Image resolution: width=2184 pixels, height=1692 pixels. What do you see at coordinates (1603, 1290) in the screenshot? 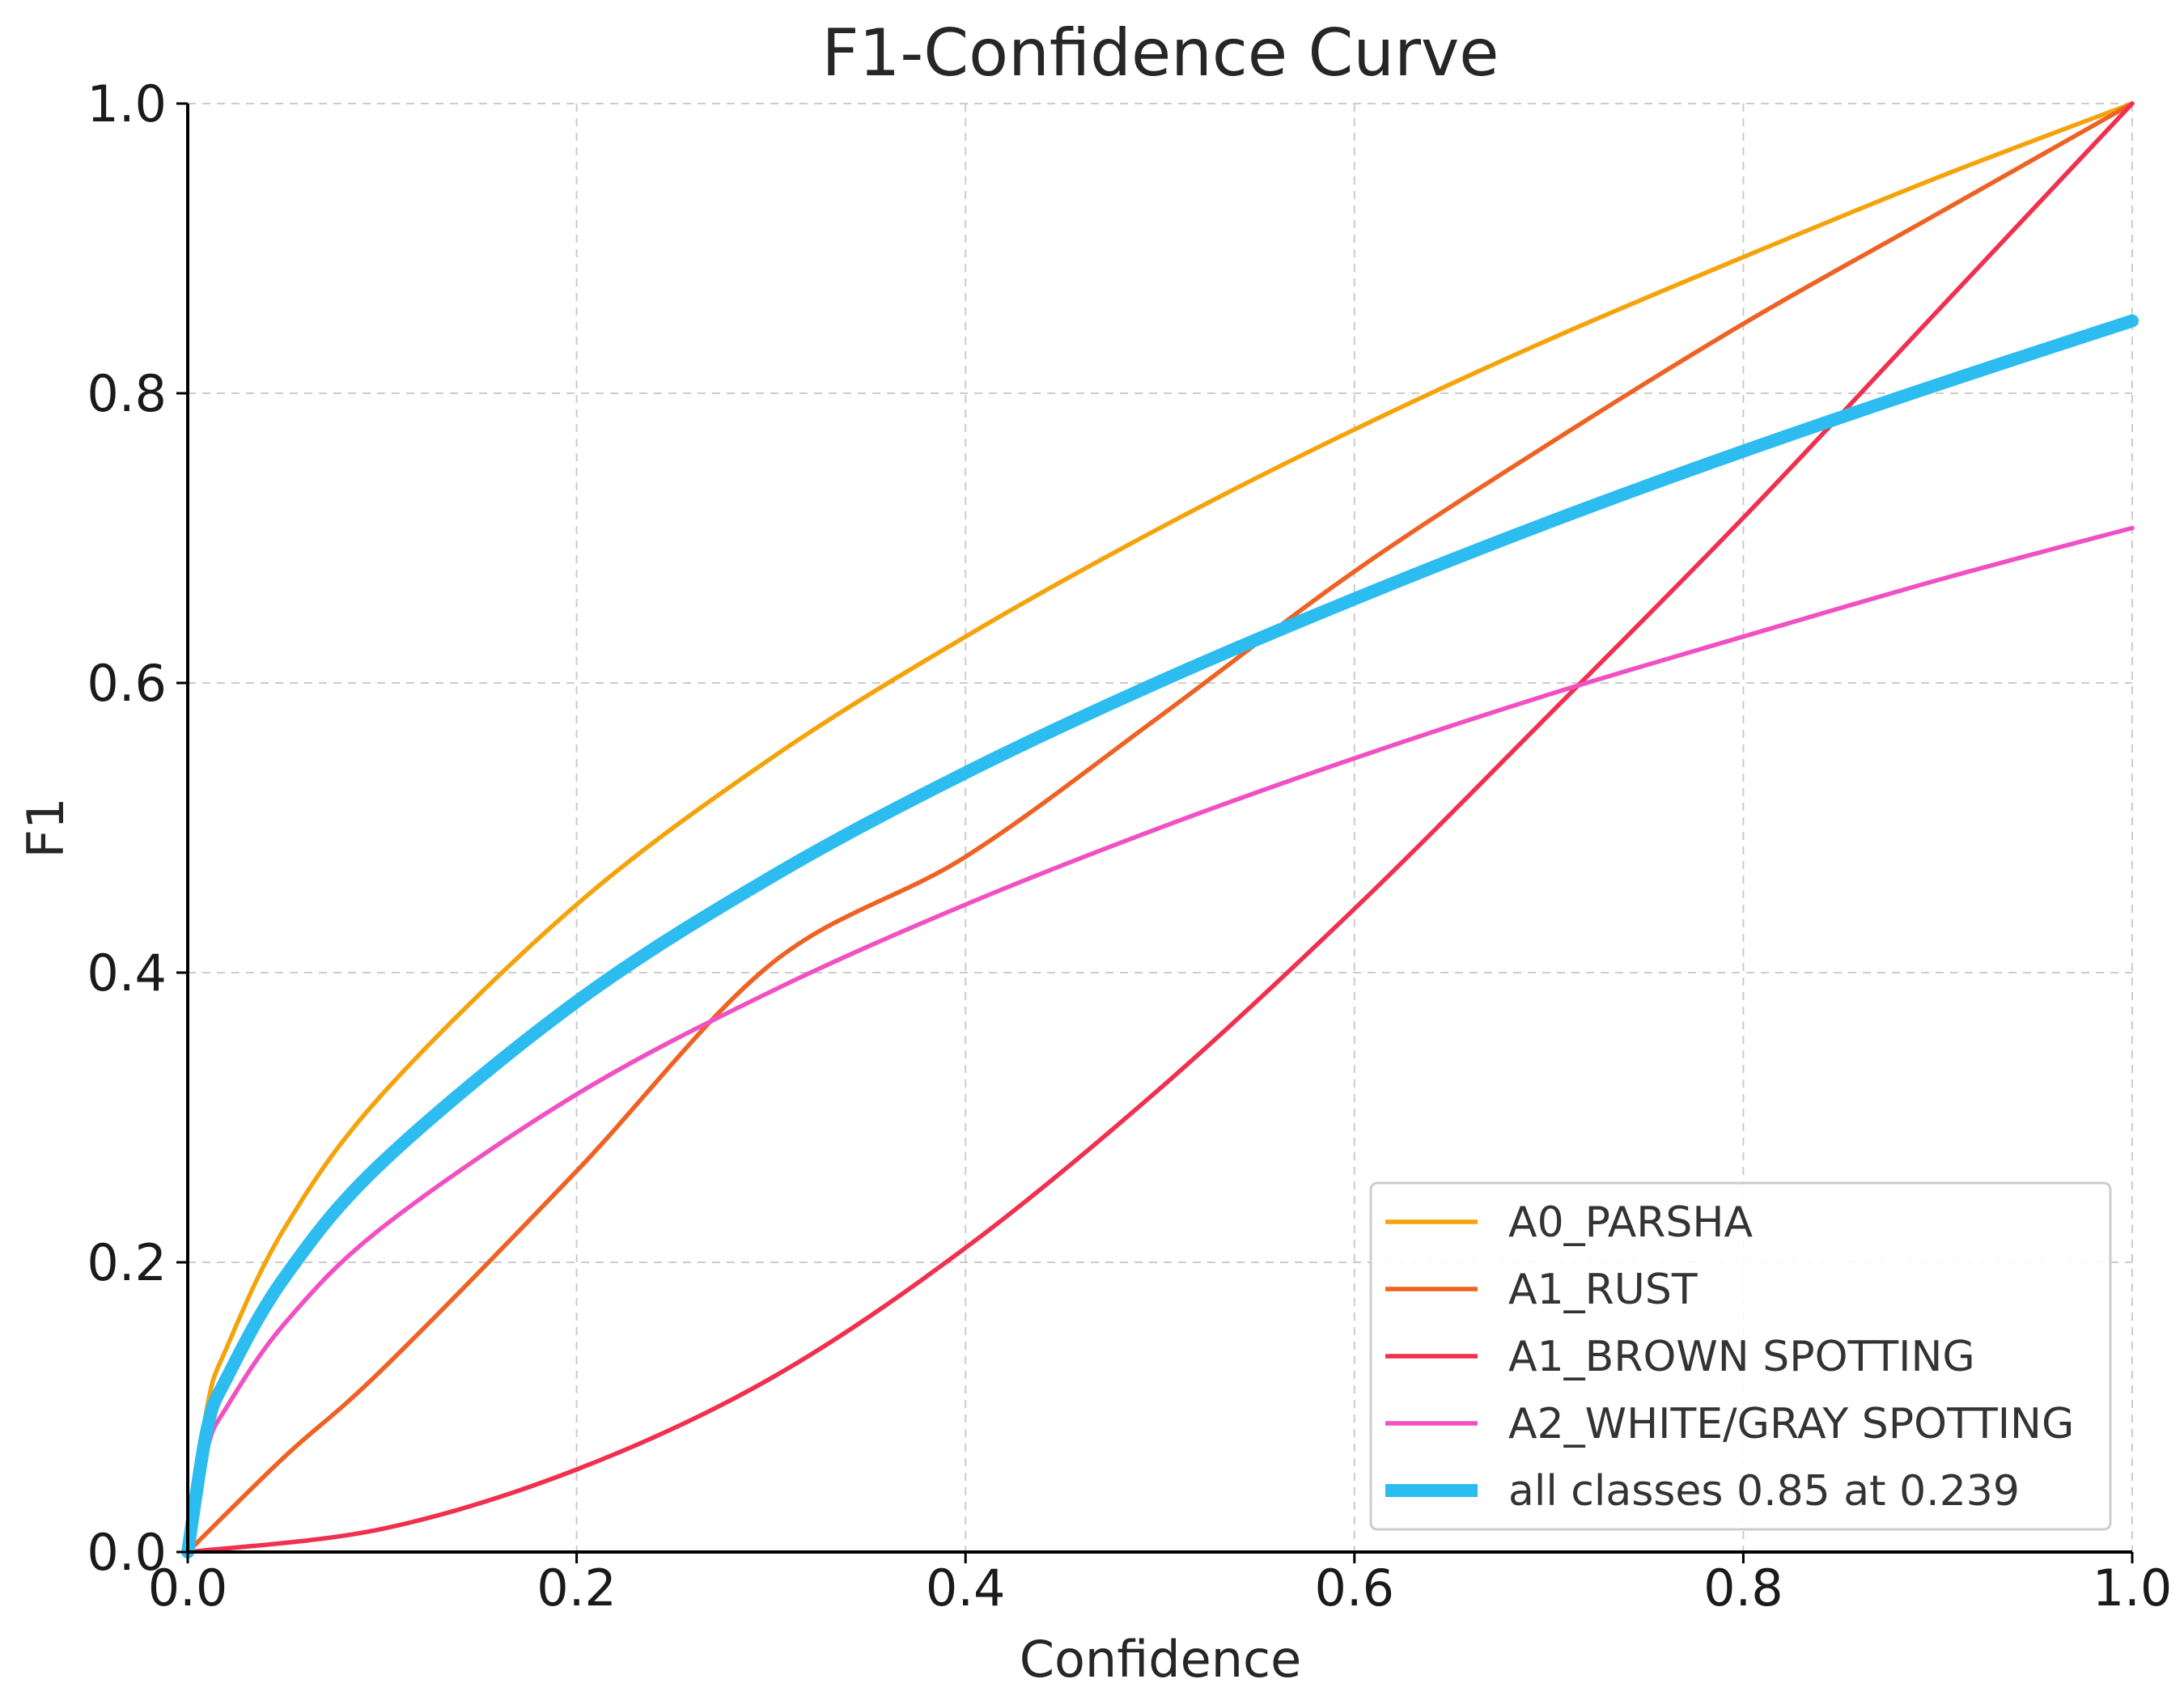
I see `legend-label-a1-rust: A1_RUST` at bounding box center [1603, 1290].